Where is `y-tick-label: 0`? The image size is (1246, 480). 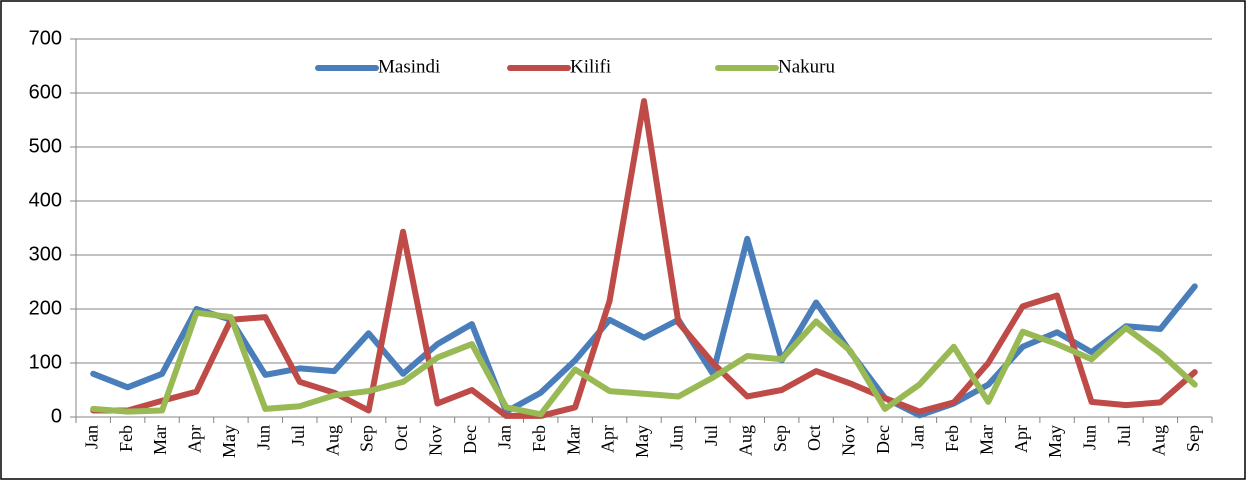
y-tick-label: 0 is located at coordinates (56, 416).